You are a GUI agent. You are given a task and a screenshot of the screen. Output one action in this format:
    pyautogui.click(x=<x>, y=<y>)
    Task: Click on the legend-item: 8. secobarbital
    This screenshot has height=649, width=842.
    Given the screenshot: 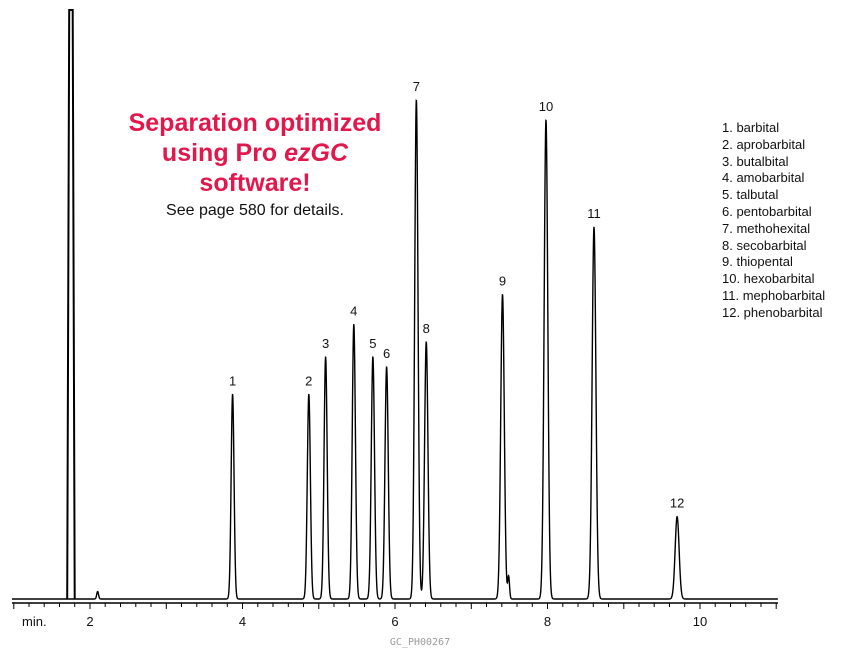 What is the action you would take?
    pyautogui.click(x=764, y=245)
    